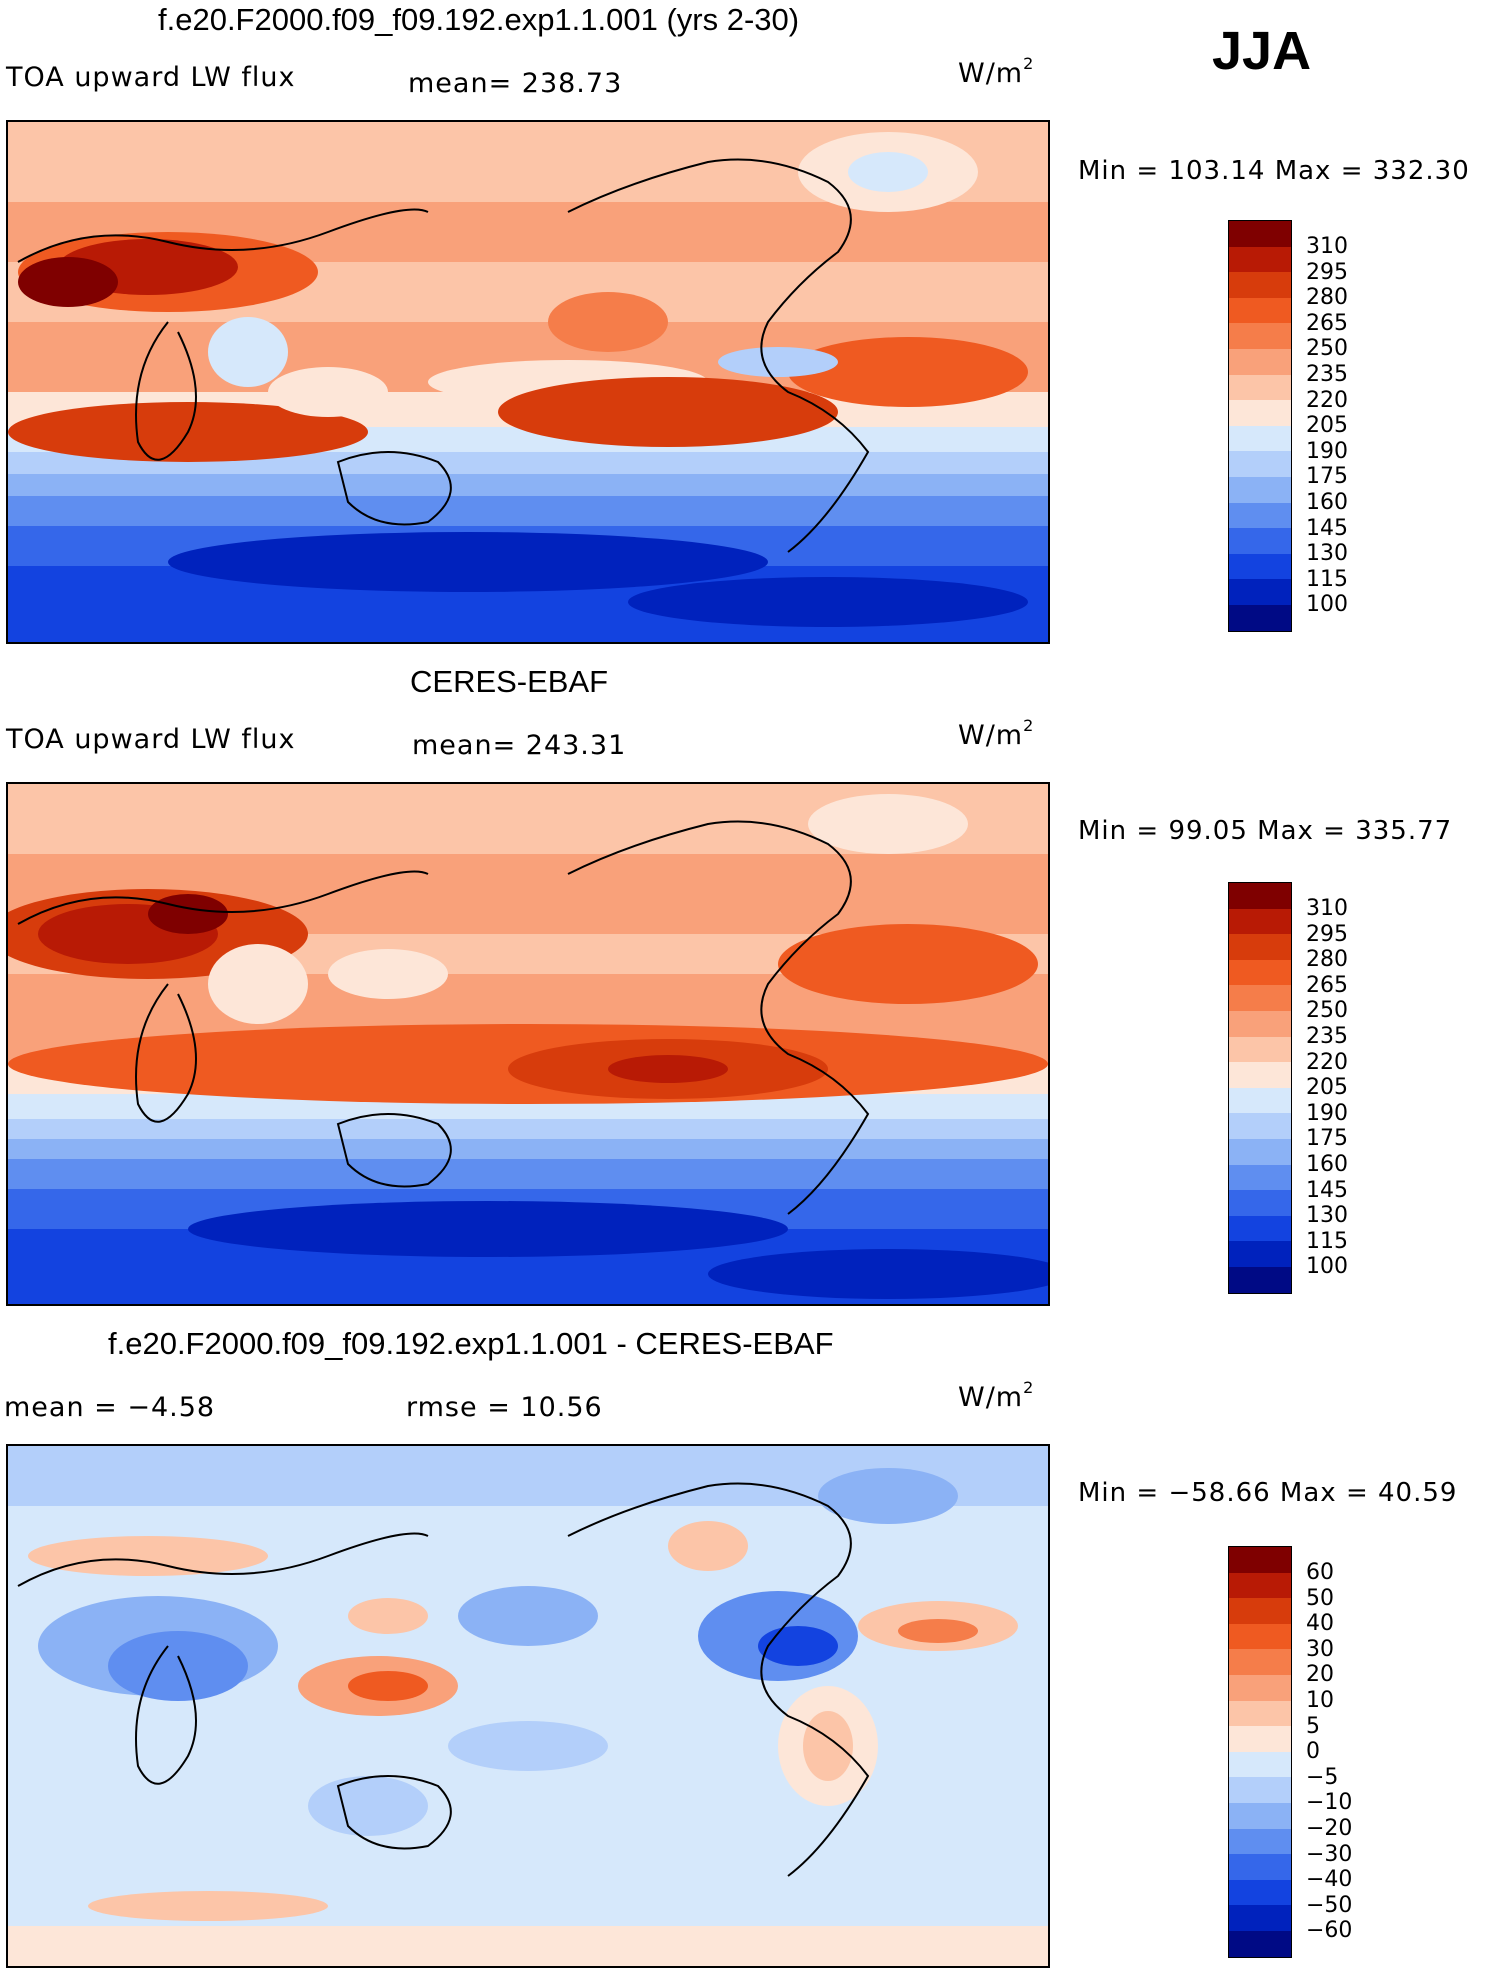 The width and height of the screenshot is (1500, 1972). What do you see at coordinates (1327, 1139) in the screenshot?
I see `panel2-tick: 175` at bounding box center [1327, 1139].